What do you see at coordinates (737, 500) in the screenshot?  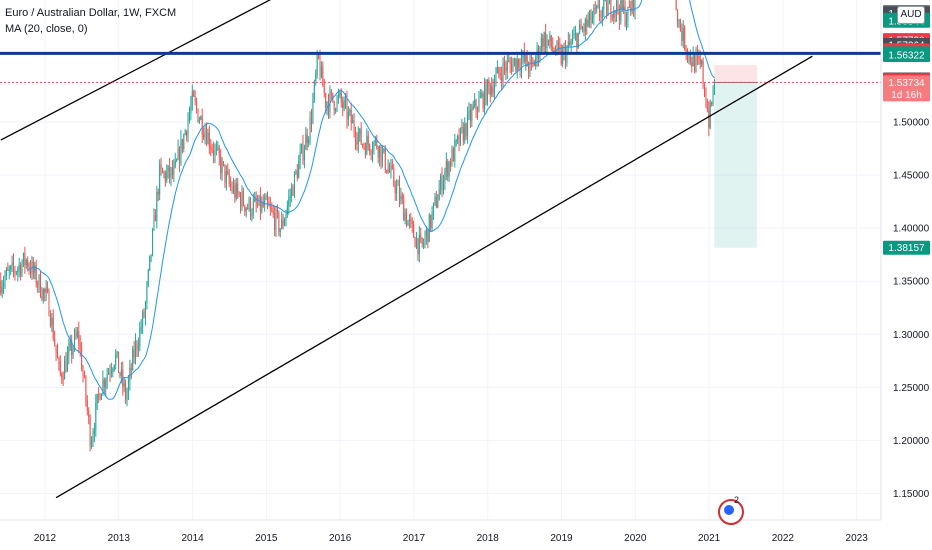 I see `logo-badge: 2` at bounding box center [737, 500].